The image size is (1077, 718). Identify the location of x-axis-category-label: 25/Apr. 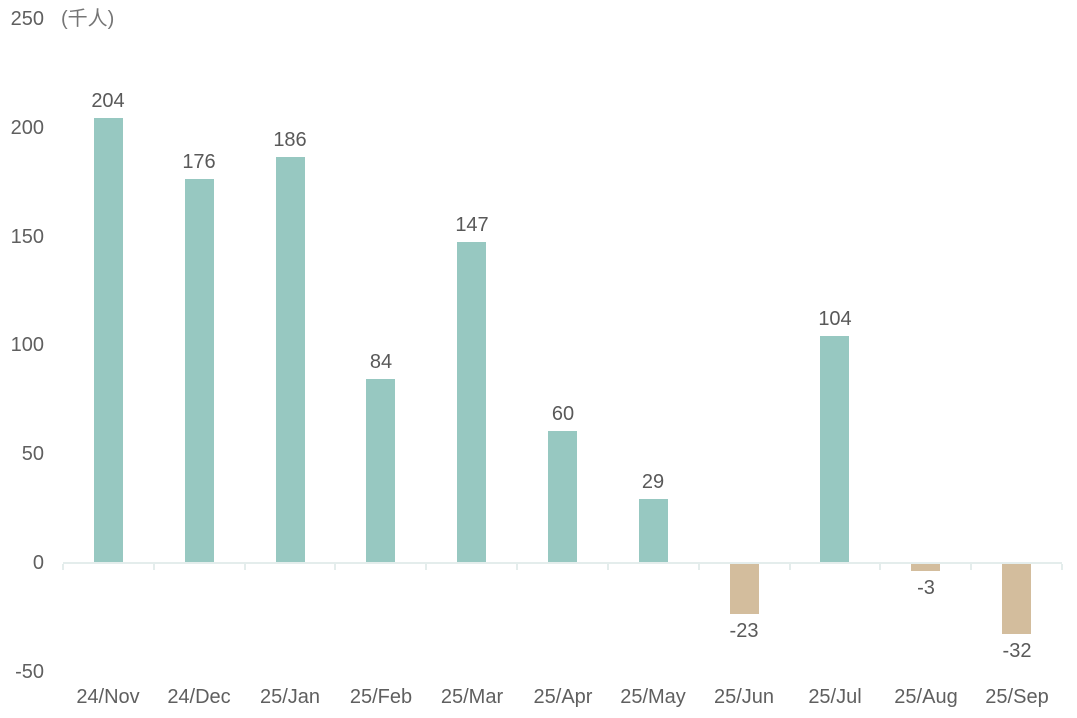
(563, 697).